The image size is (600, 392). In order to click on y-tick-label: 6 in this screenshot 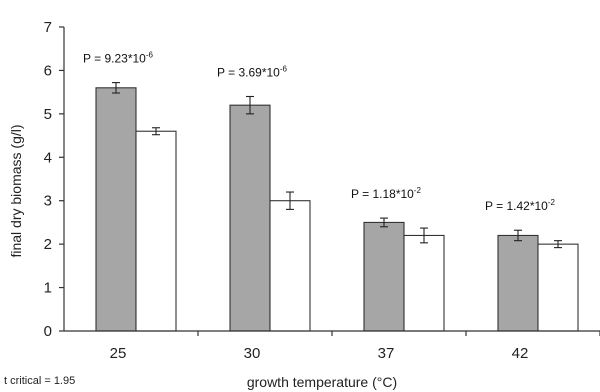, I will do `click(48, 70)`.